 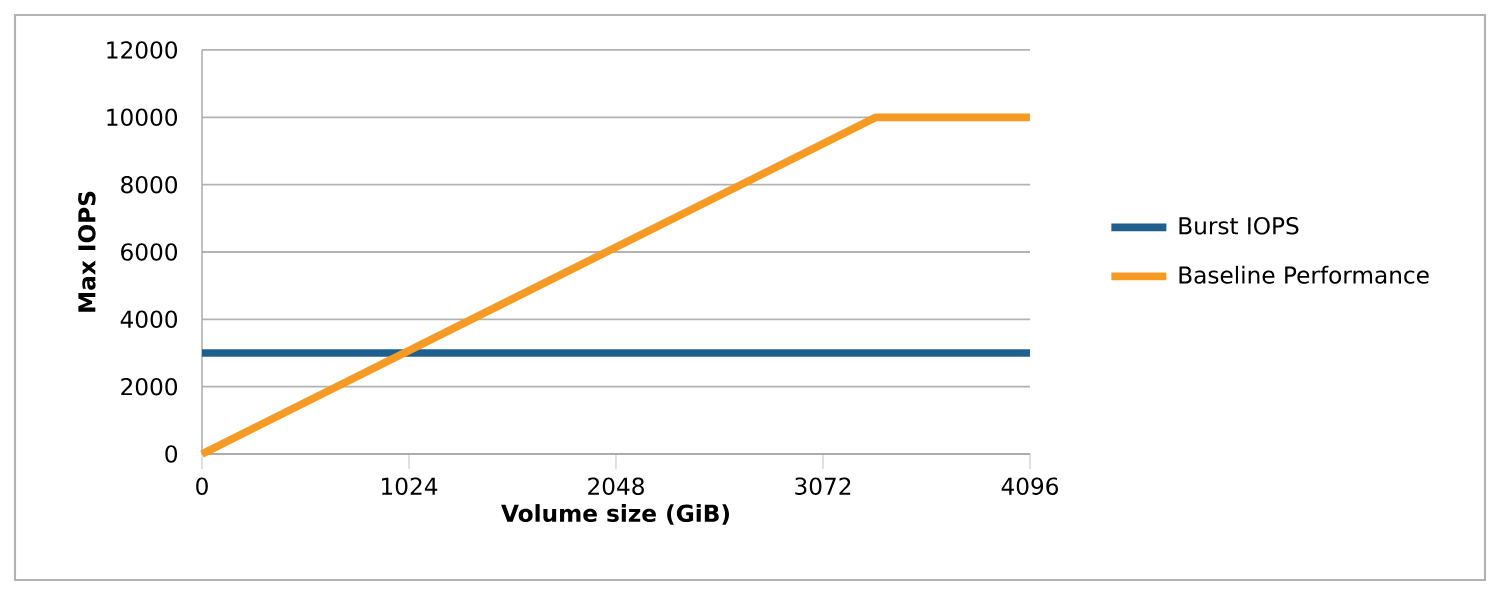 I want to click on x-tick-label: 2048, so click(x=616, y=486).